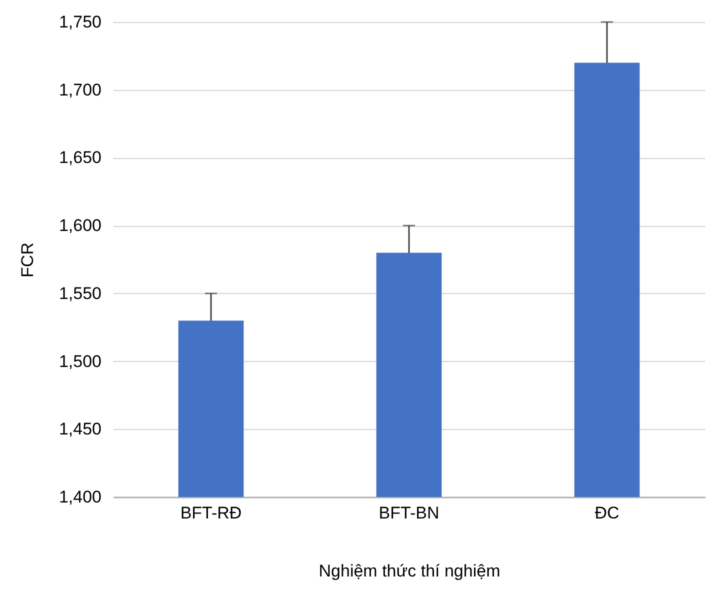 The width and height of the screenshot is (710, 592). What do you see at coordinates (27, 260) in the screenshot?
I see `y-axis-title: FCR` at bounding box center [27, 260].